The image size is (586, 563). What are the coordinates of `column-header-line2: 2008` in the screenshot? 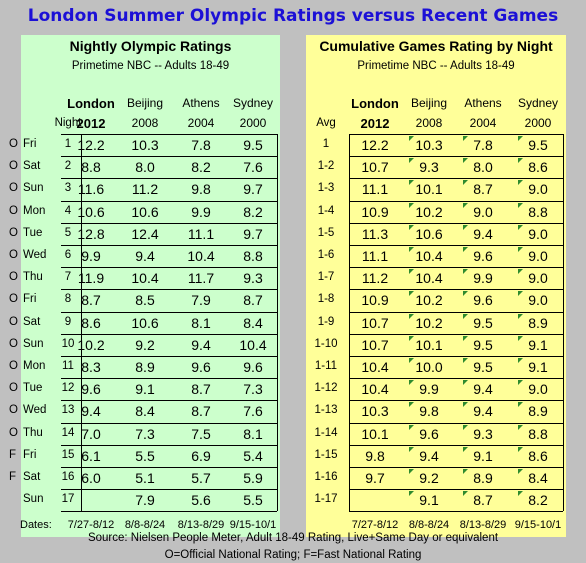 It's located at (429, 123).